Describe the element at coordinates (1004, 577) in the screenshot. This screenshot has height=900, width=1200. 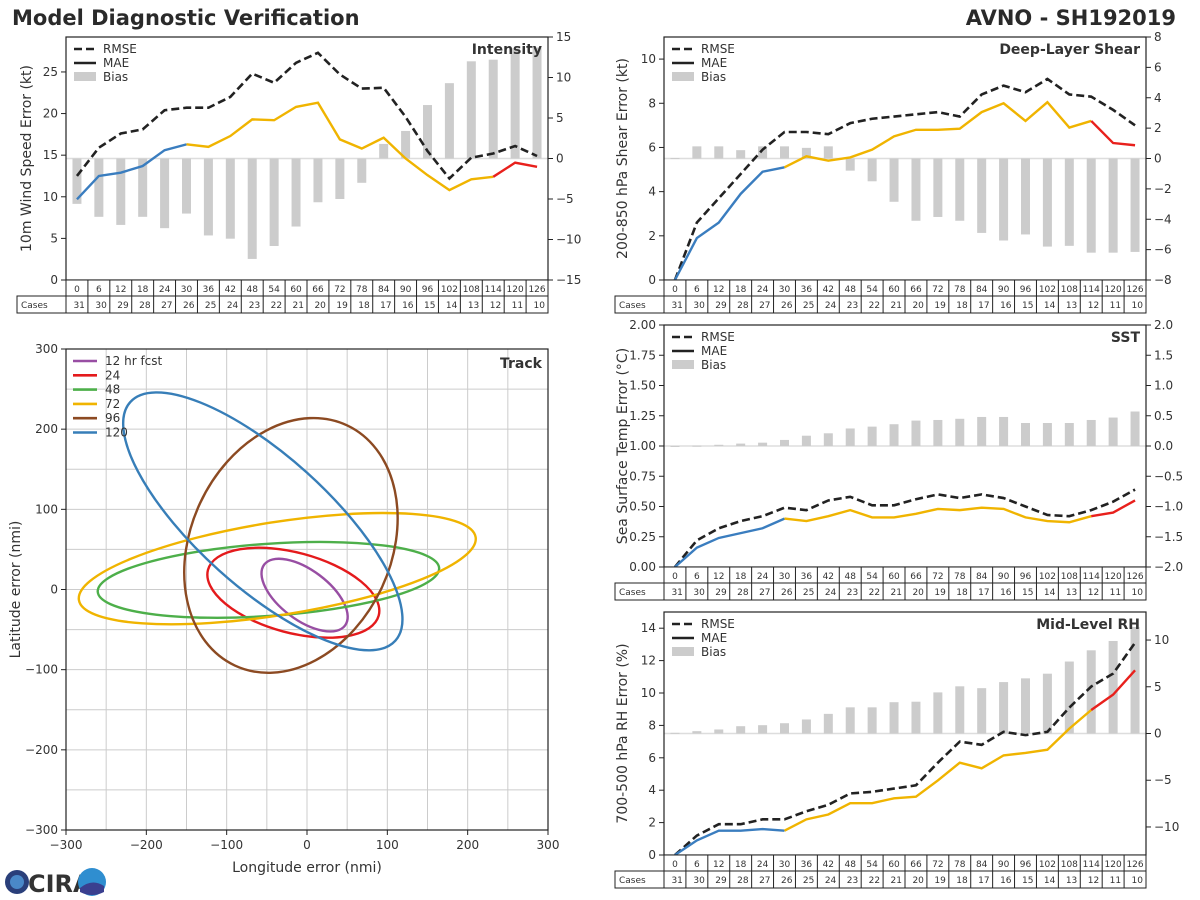
I see `hour-cell: 90` at that location.